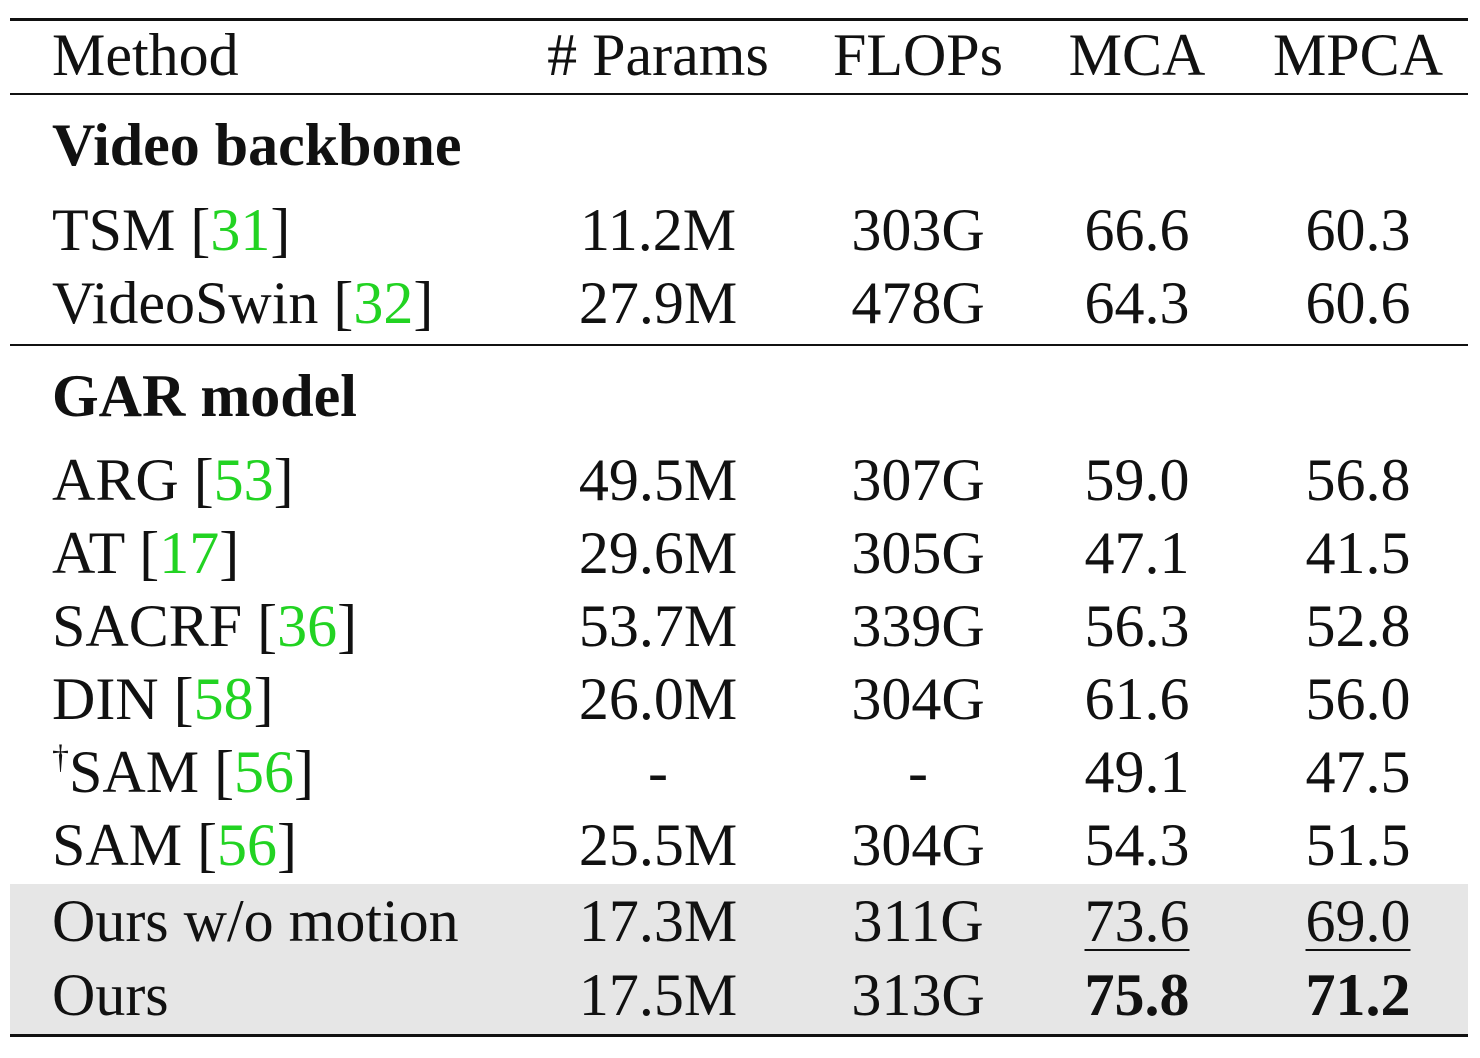  I want to click on method-name: SACRF, so click(147, 626).